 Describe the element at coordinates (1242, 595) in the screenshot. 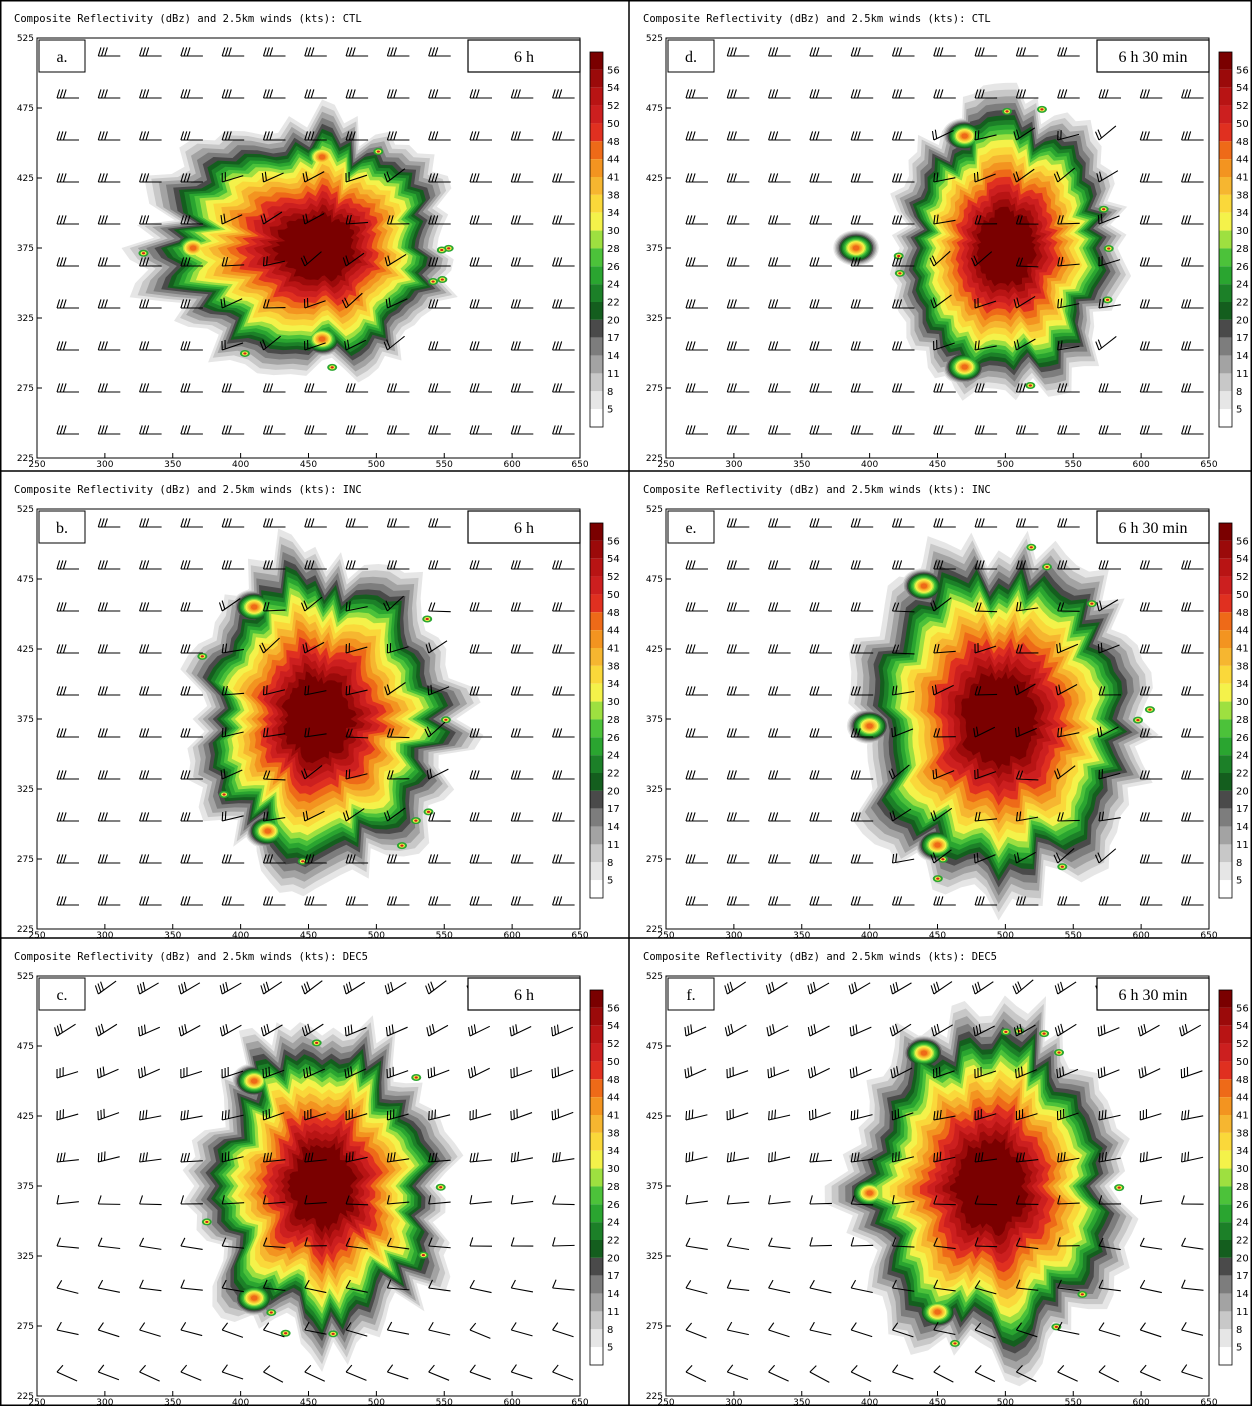

I see `colorbar-tick-label: 50` at that location.